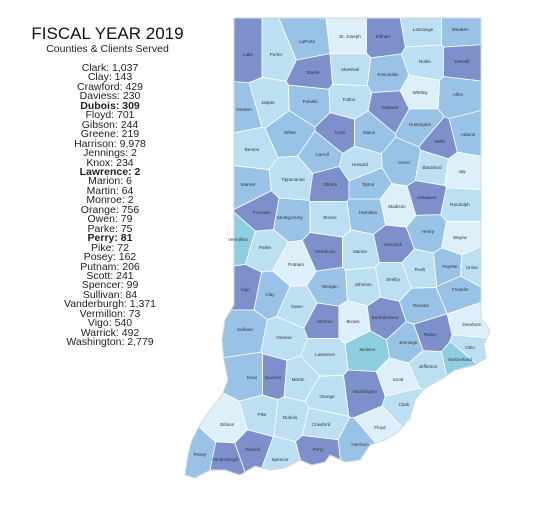 Image resolution: width=557 pixels, height=509 pixels. What do you see at coordinates (225, 459) in the screenshot?
I see `county-label: Vanderburgh` at bounding box center [225, 459].